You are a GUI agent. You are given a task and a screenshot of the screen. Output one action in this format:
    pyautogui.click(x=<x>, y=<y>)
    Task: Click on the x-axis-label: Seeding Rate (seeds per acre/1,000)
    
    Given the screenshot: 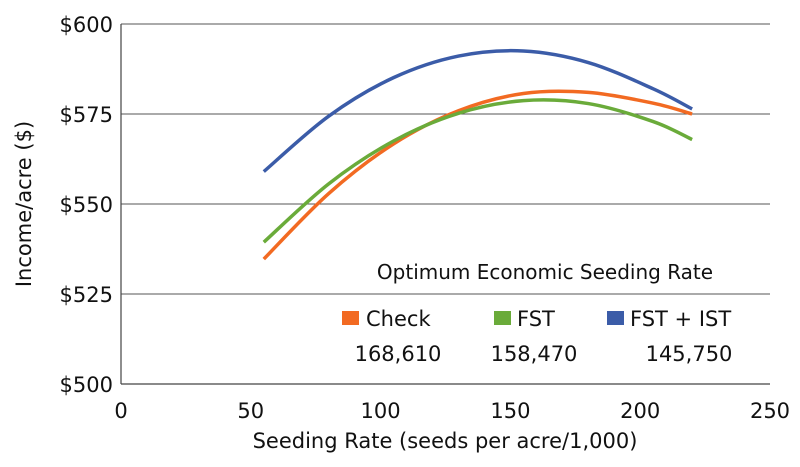 What is the action you would take?
    pyautogui.click(x=445, y=441)
    